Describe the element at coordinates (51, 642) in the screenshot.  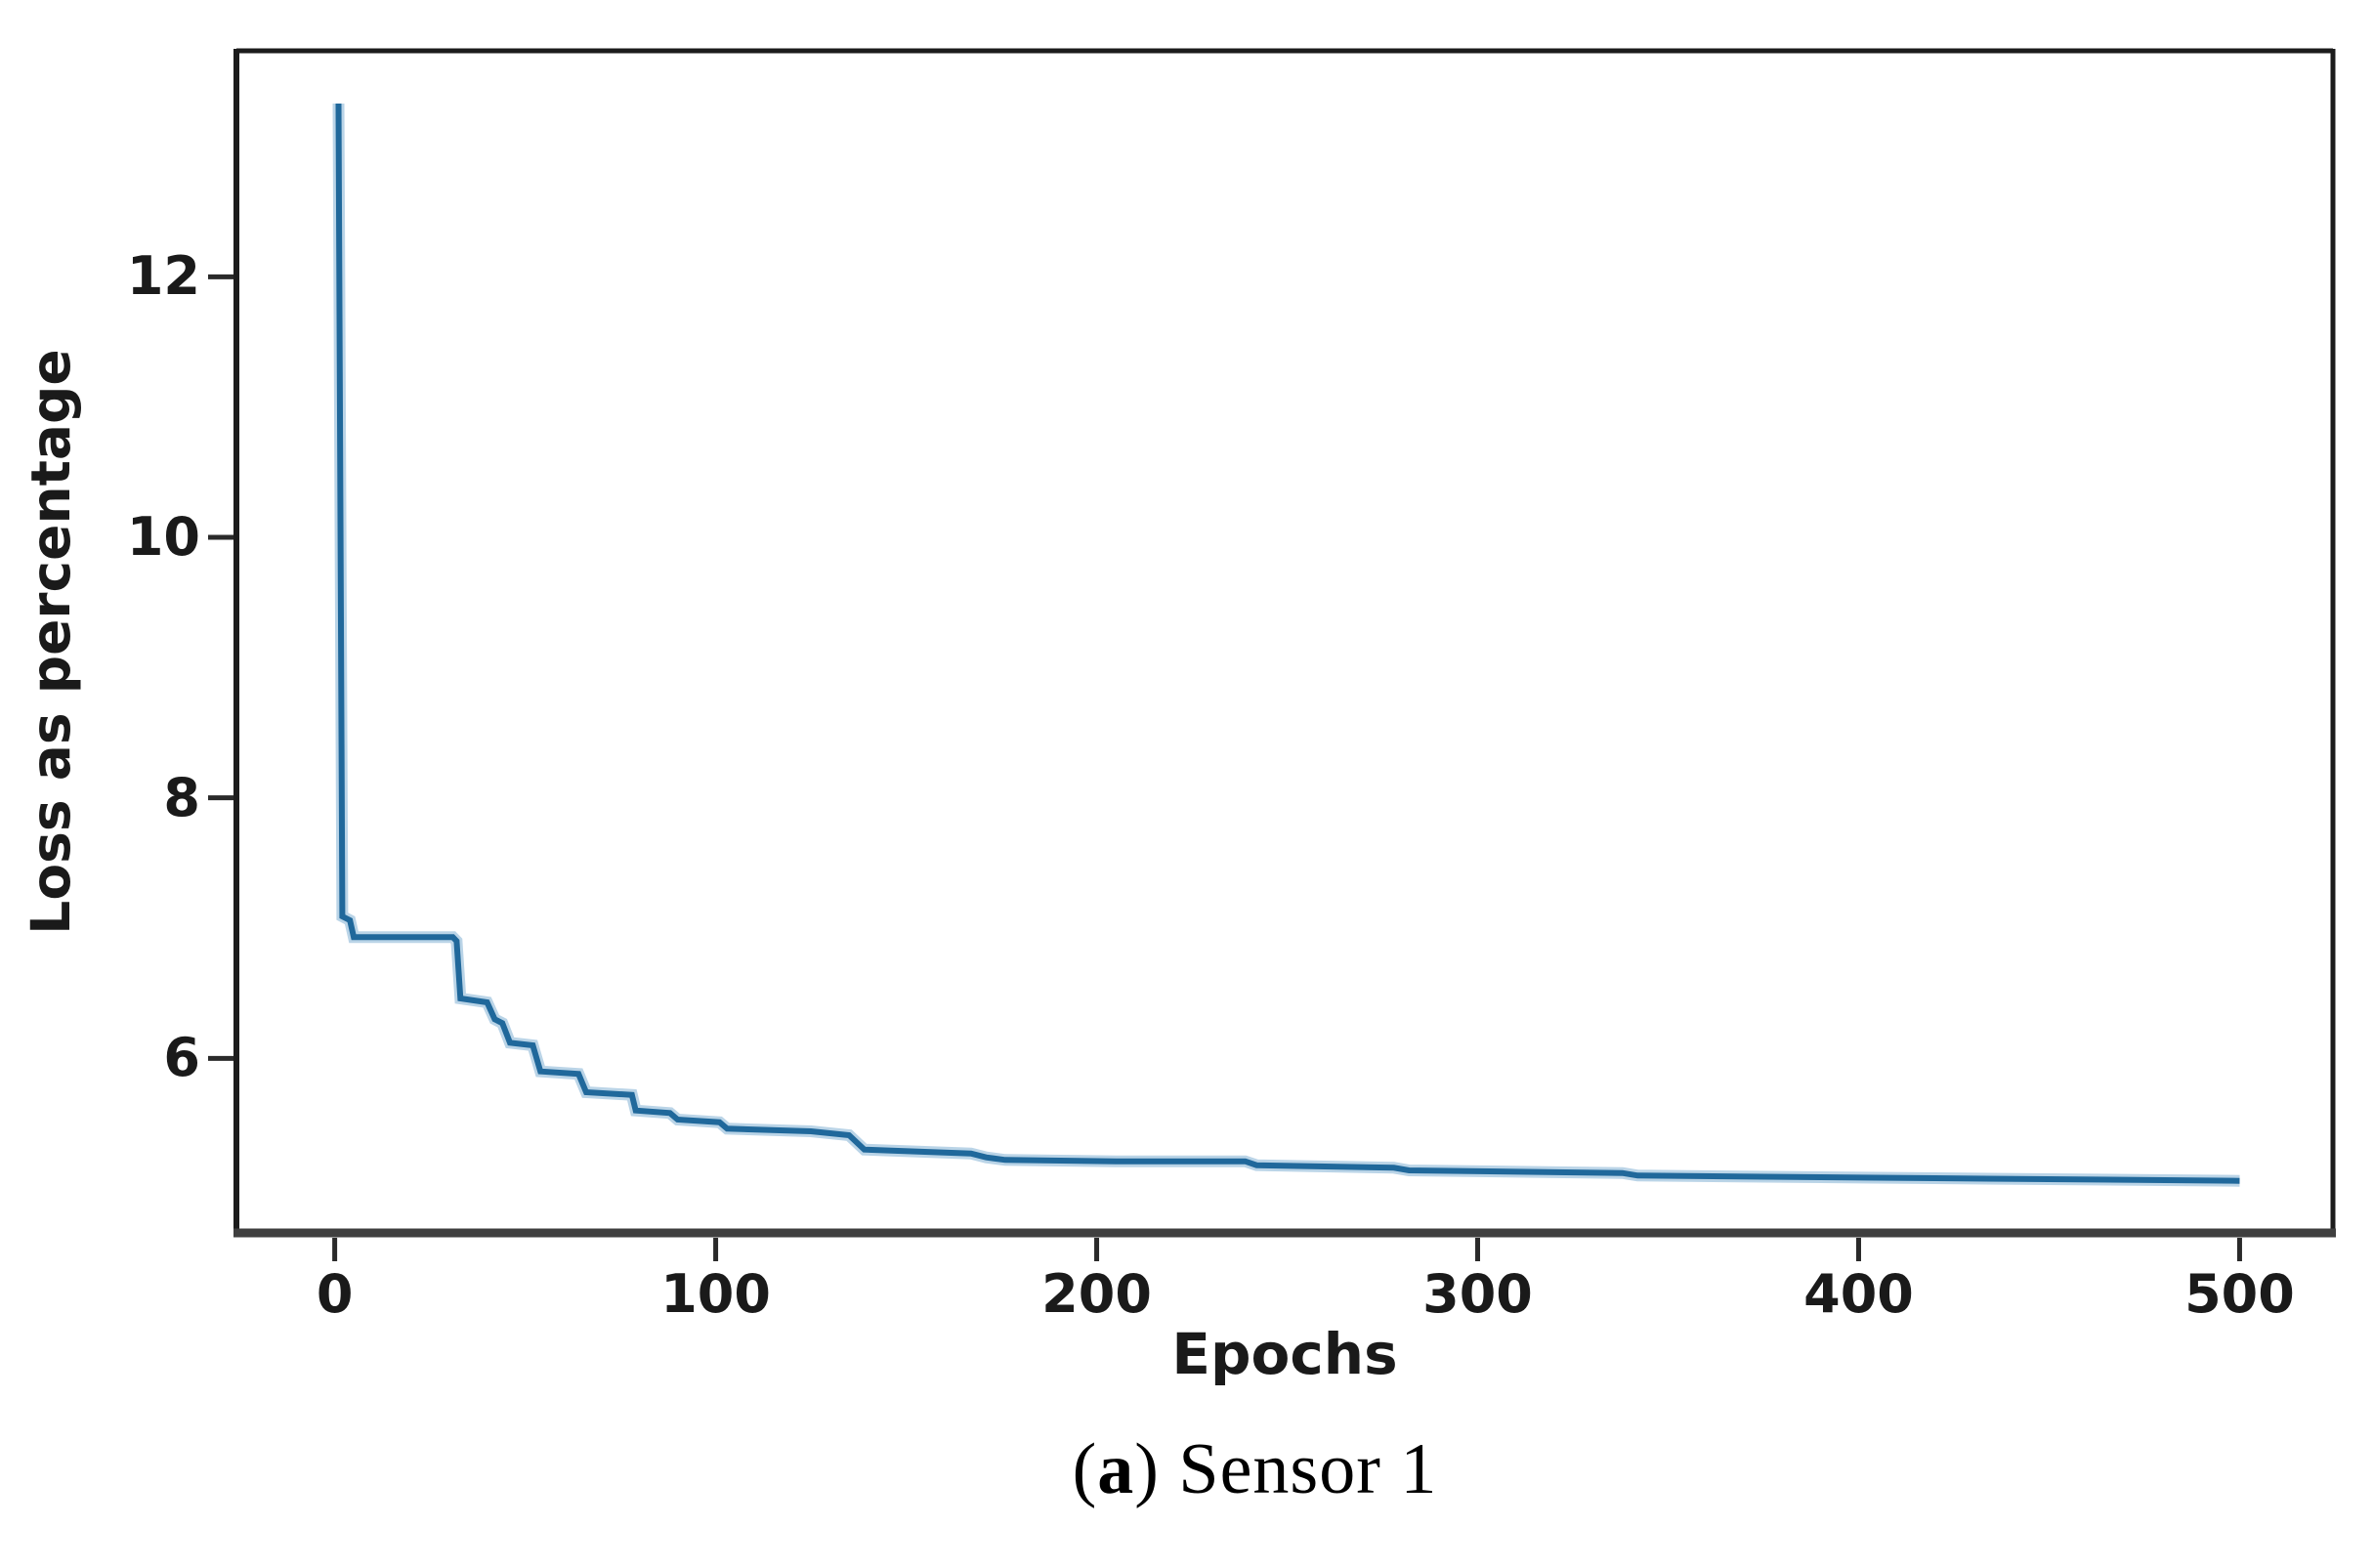
I see `y-axis-label: Loss as percentage` at that location.